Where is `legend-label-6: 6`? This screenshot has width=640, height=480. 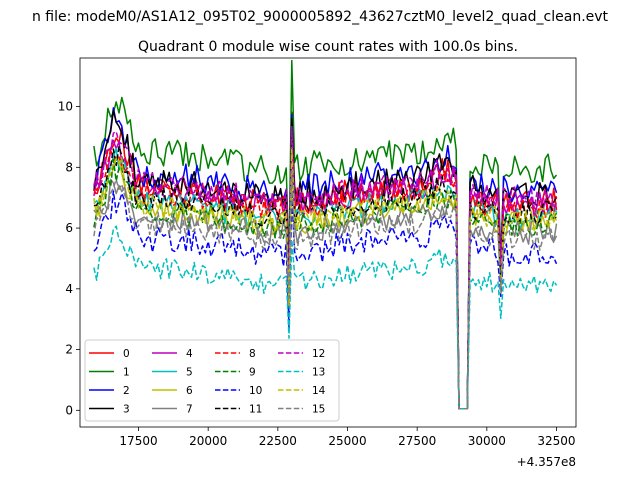
legend-label-6: 6 is located at coordinates (189, 391).